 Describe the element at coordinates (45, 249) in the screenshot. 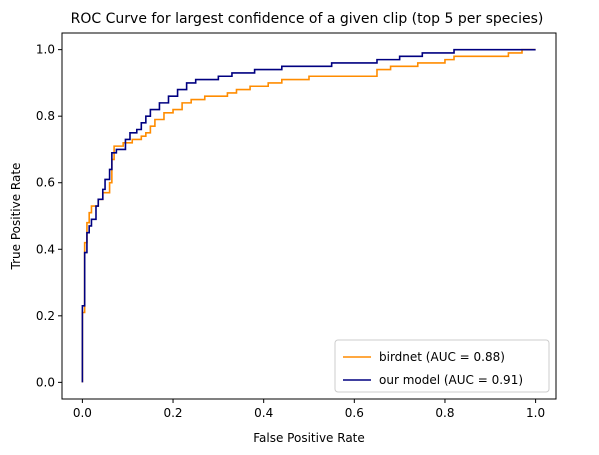

I see `y-tick-label: 0.4` at that location.